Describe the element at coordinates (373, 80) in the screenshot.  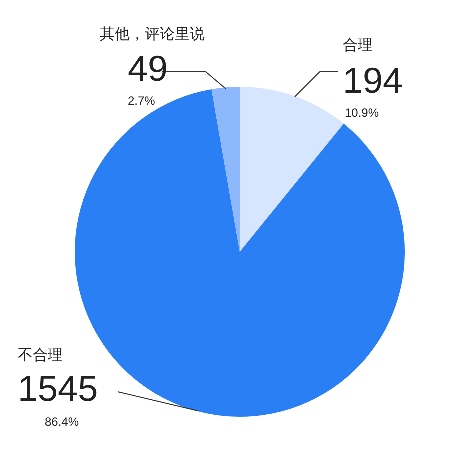
I see `data-label: 194` at that location.